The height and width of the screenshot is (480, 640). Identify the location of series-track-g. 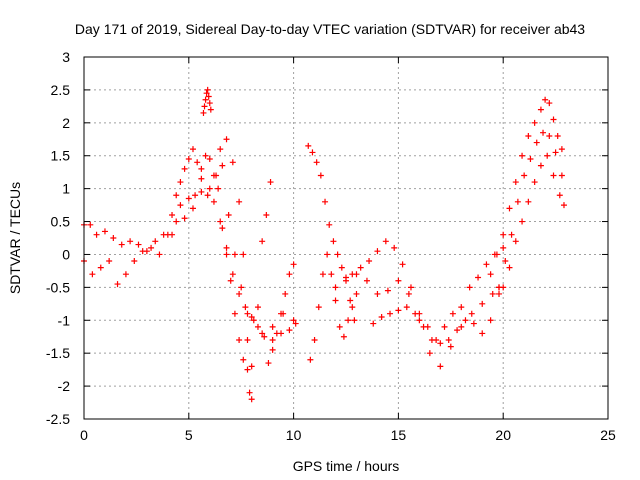
(281, 314).